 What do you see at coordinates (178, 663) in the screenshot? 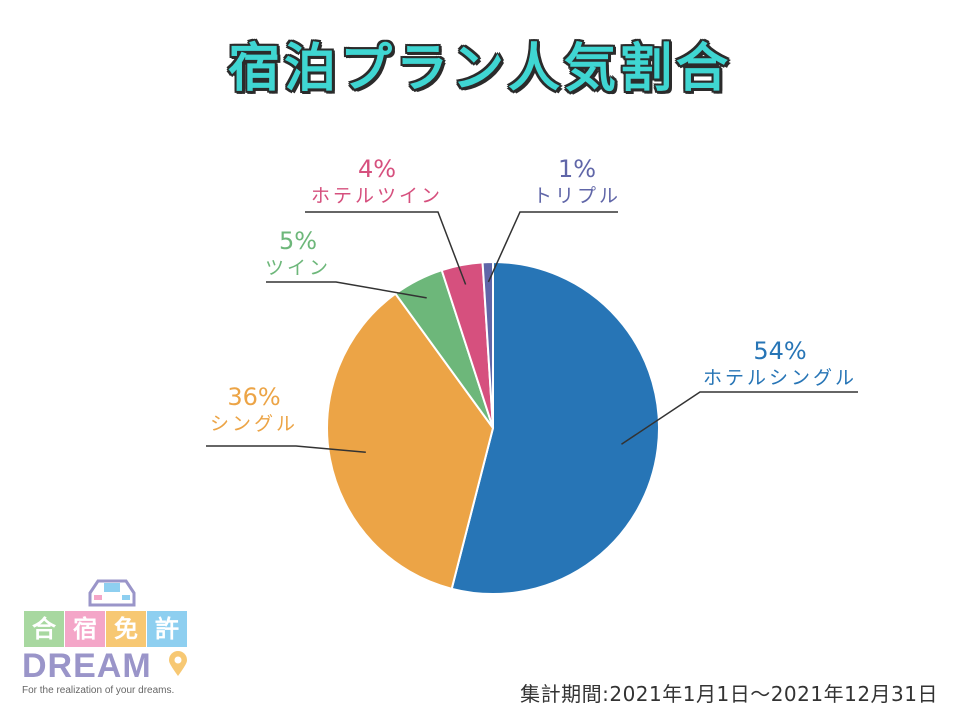
I see `map-pin-icon` at bounding box center [178, 663].